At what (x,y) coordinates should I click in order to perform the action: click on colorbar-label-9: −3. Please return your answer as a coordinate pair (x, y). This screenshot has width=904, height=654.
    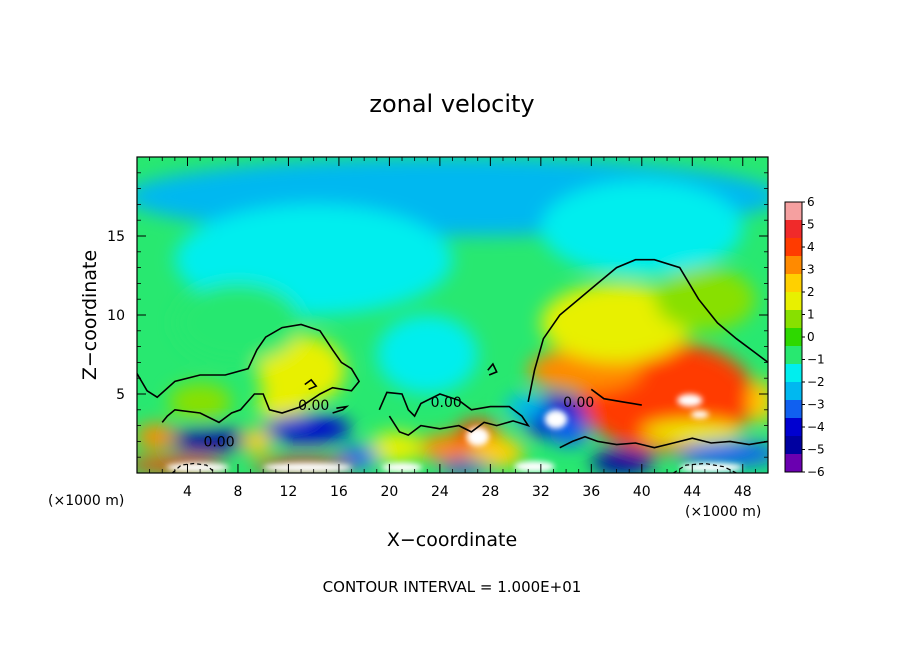
    Looking at the image, I should click on (816, 405).